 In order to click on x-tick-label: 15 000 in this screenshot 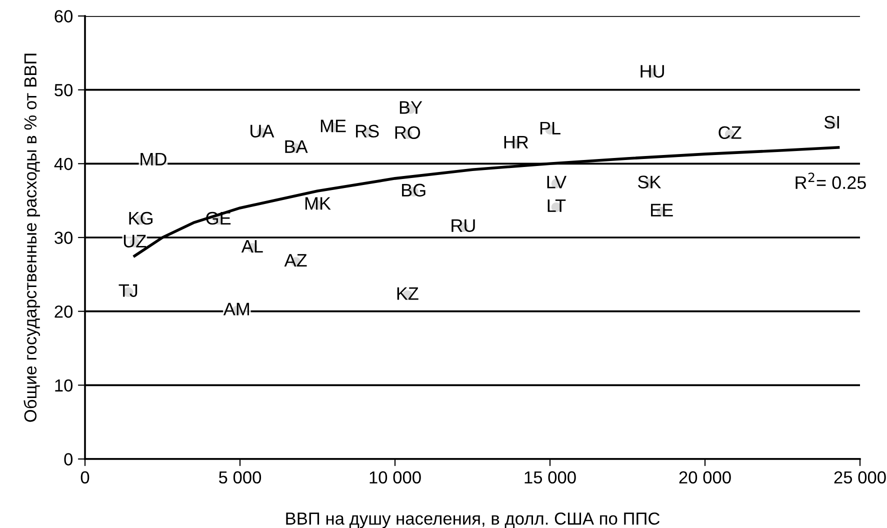, I will do `click(550, 477)`.